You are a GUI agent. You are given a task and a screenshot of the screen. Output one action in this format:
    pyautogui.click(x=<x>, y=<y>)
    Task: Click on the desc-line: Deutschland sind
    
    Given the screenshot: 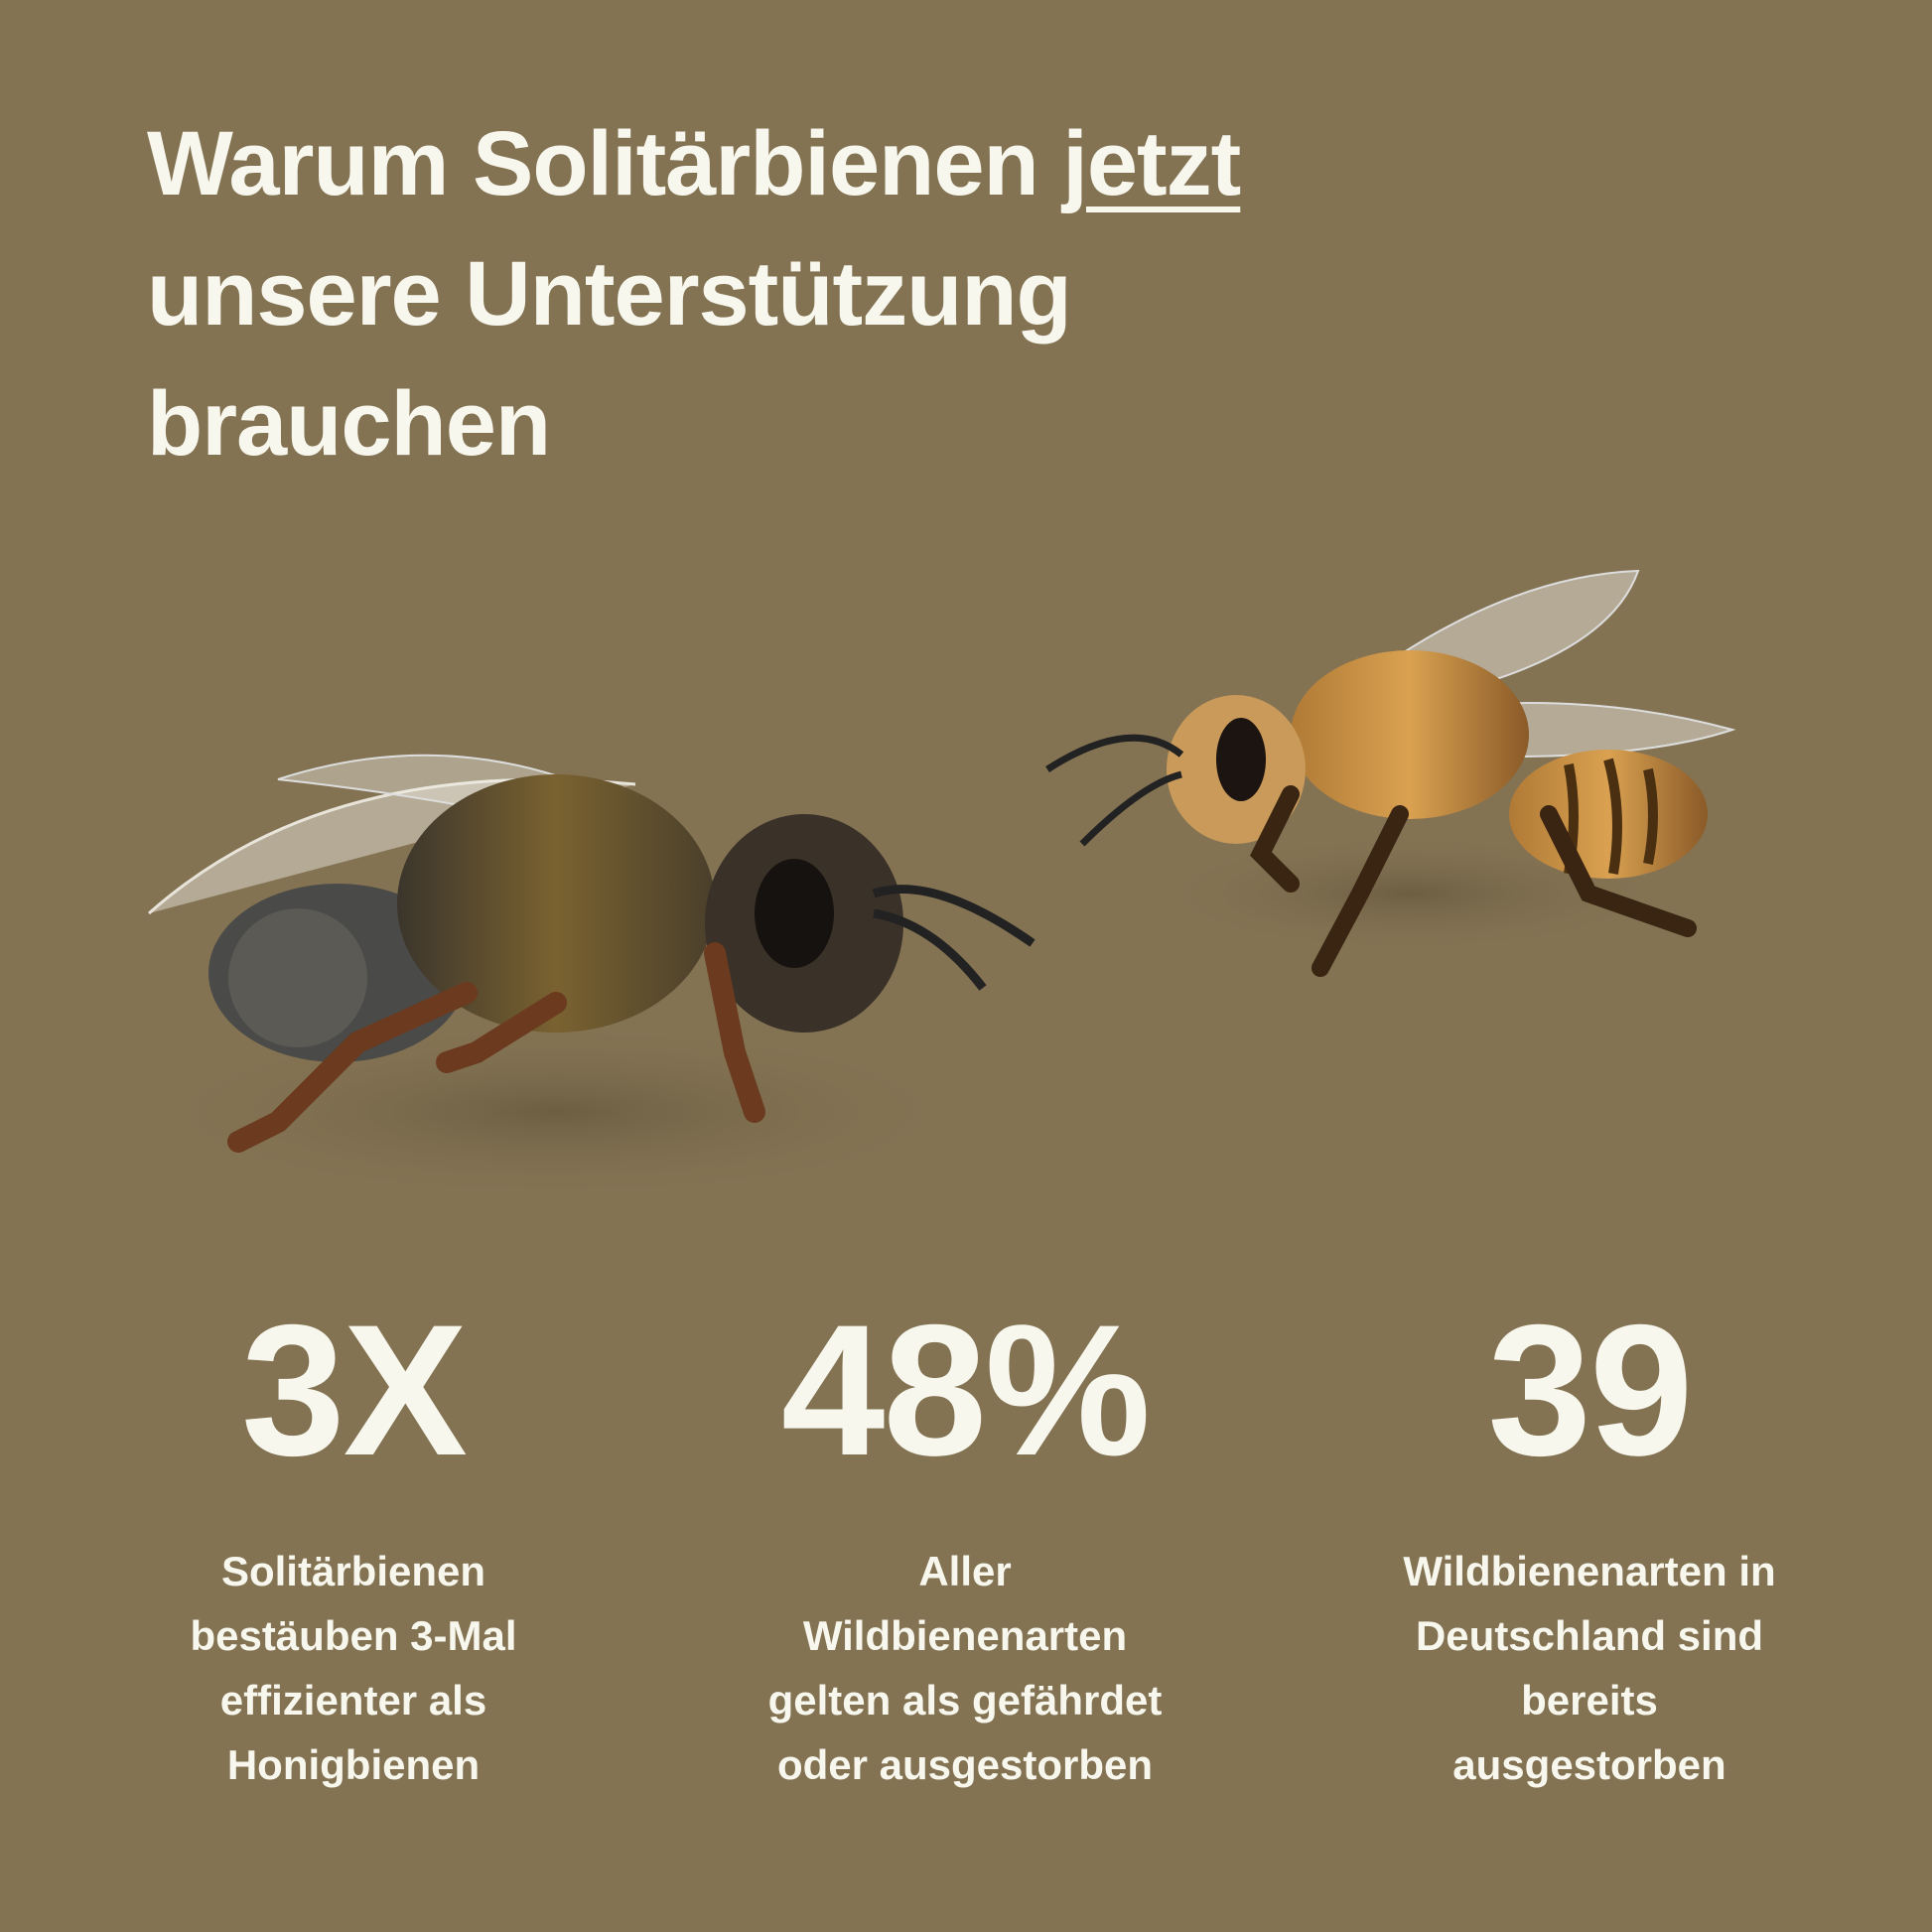 What is the action you would take?
    pyautogui.click(x=1589, y=1636)
    